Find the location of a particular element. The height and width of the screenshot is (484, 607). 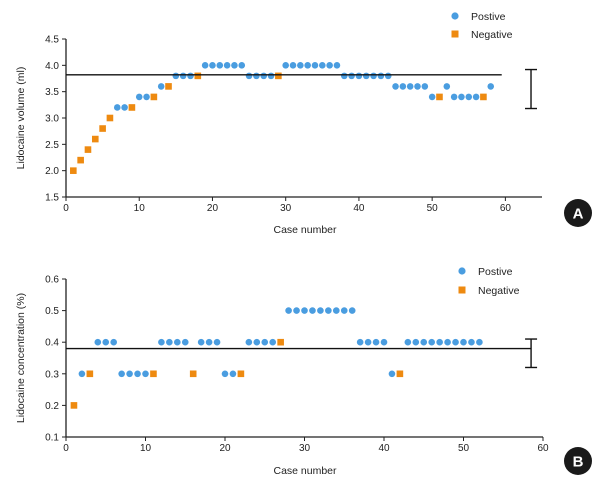

panel-a-x-ticks: 0 10 20 30 40 50 60 is located at coordinates (287, 205).